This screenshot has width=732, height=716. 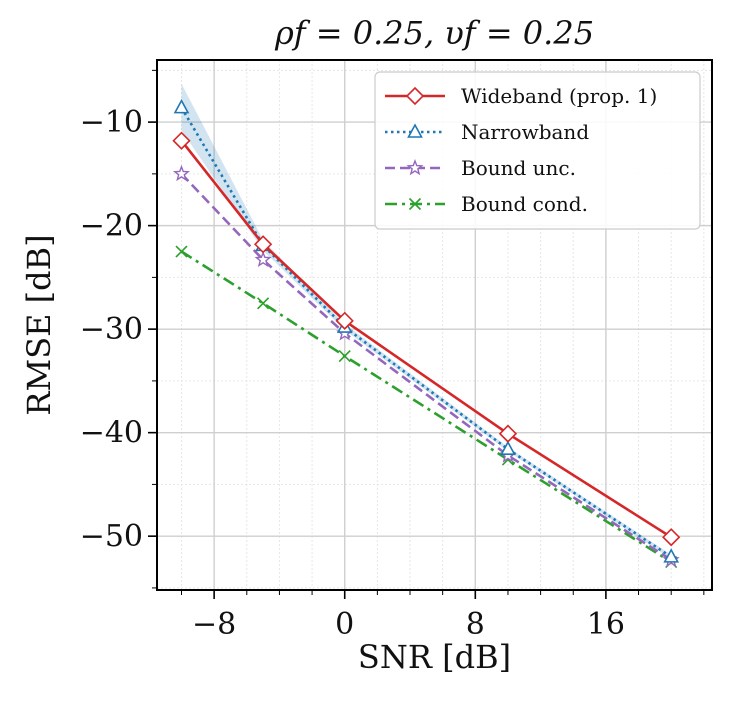 I want to click on y-tick-label: −40, so click(x=111, y=433).